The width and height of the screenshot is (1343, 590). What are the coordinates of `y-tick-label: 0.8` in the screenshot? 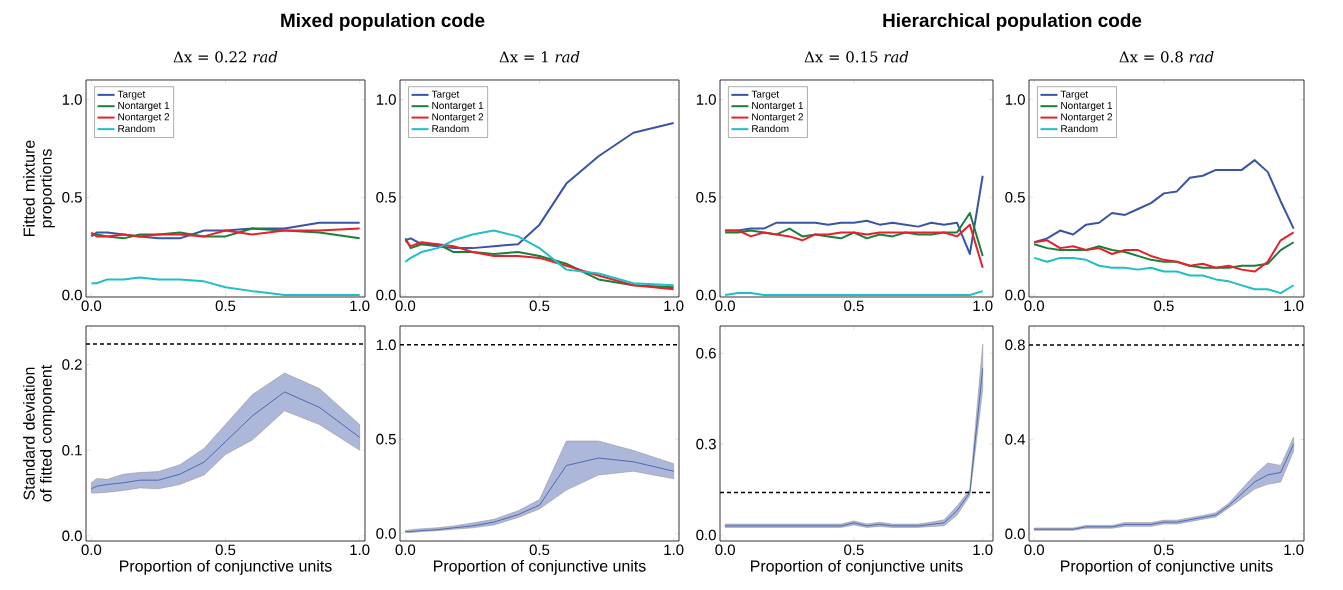 It's located at (1015, 345).